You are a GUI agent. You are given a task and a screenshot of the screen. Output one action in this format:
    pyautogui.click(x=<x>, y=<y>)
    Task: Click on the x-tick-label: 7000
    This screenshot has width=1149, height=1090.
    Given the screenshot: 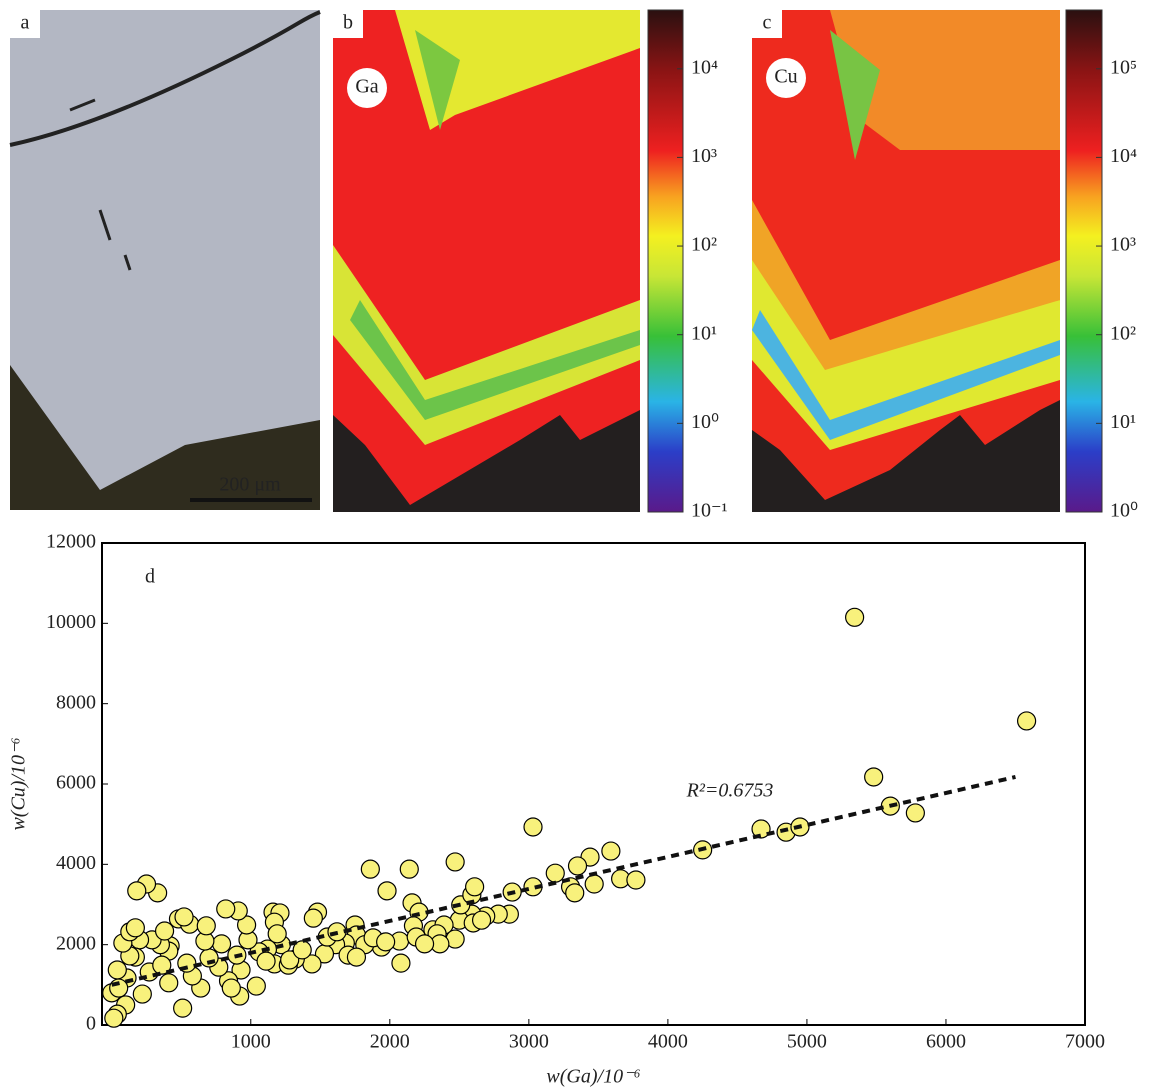 What is the action you would take?
    pyautogui.click(x=1085, y=1042)
    